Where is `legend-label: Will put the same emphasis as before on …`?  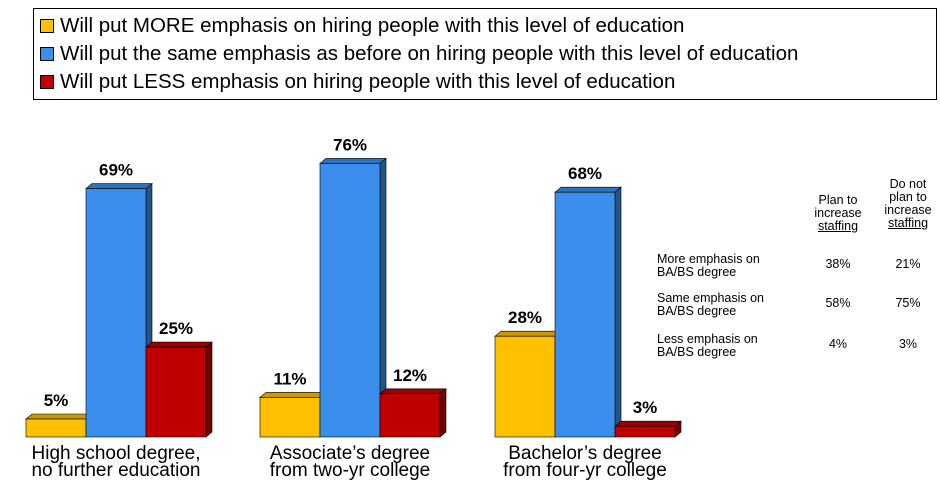
legend-label: Will put the same emphasis as before on … is located at coordinates (429, 53).